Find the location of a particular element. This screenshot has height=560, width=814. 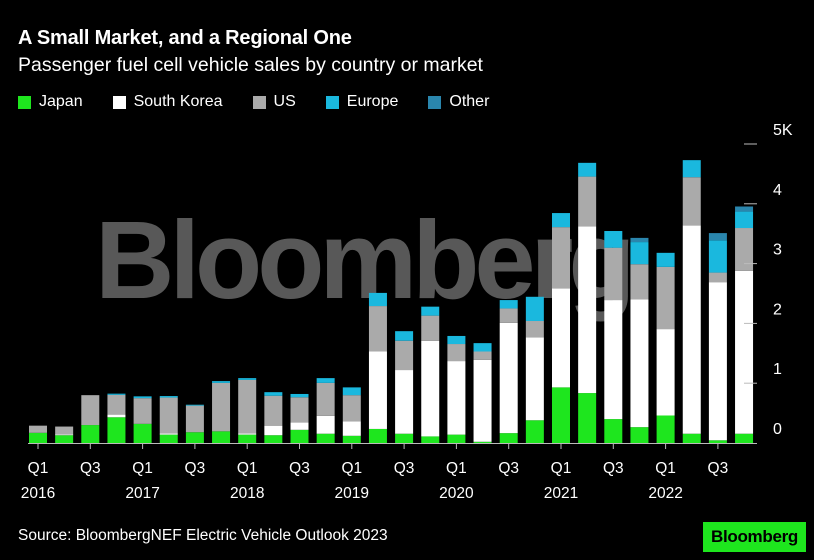

y-tick-label: 0 is located at coordinates (777, 429).